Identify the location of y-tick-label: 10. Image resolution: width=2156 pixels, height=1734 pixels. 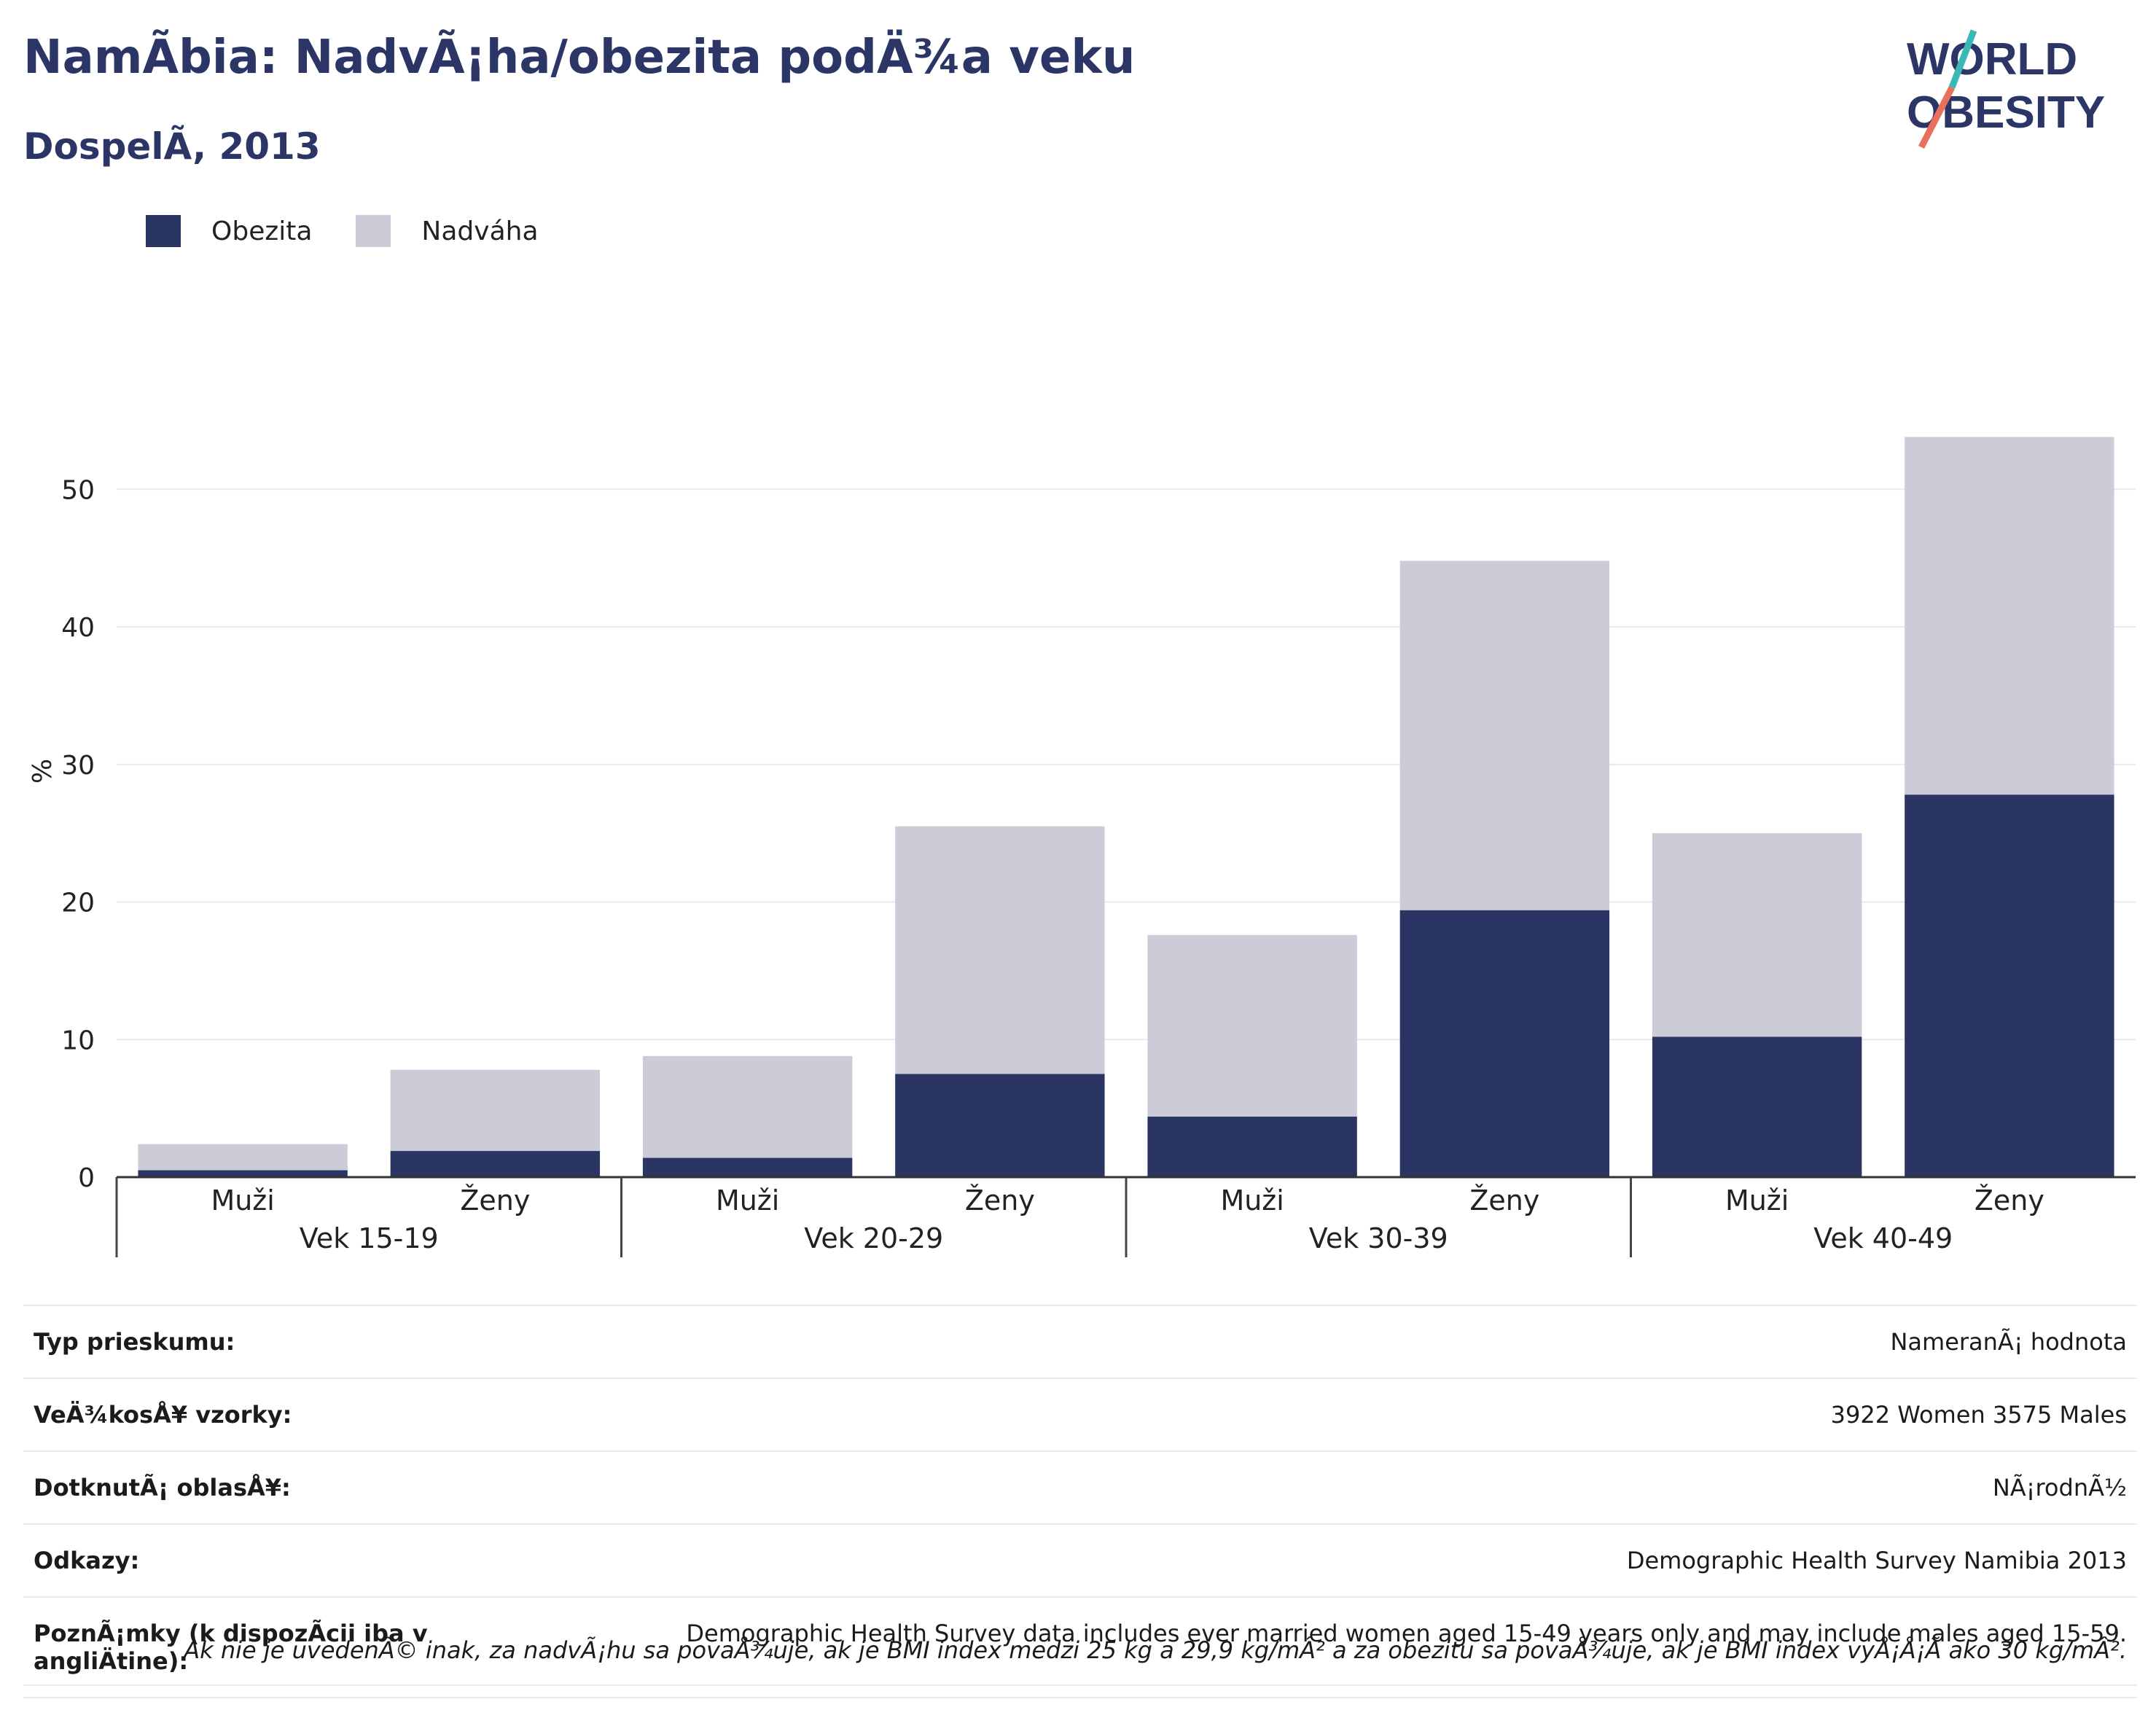
(78, 1040).